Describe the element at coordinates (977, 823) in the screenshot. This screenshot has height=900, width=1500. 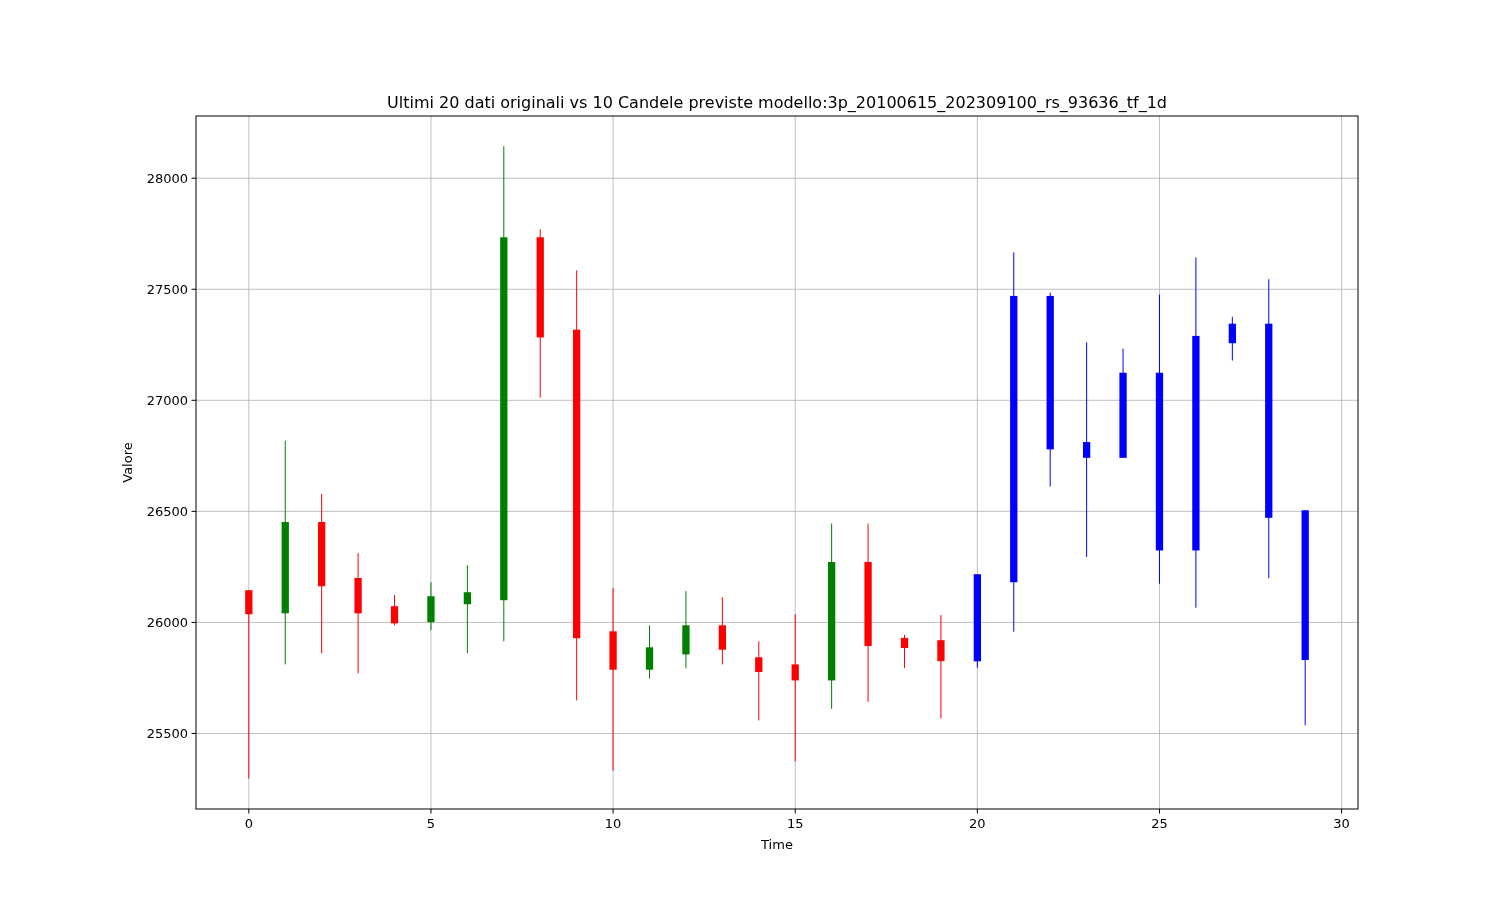
I see `x-tick-label: 20` at that location.